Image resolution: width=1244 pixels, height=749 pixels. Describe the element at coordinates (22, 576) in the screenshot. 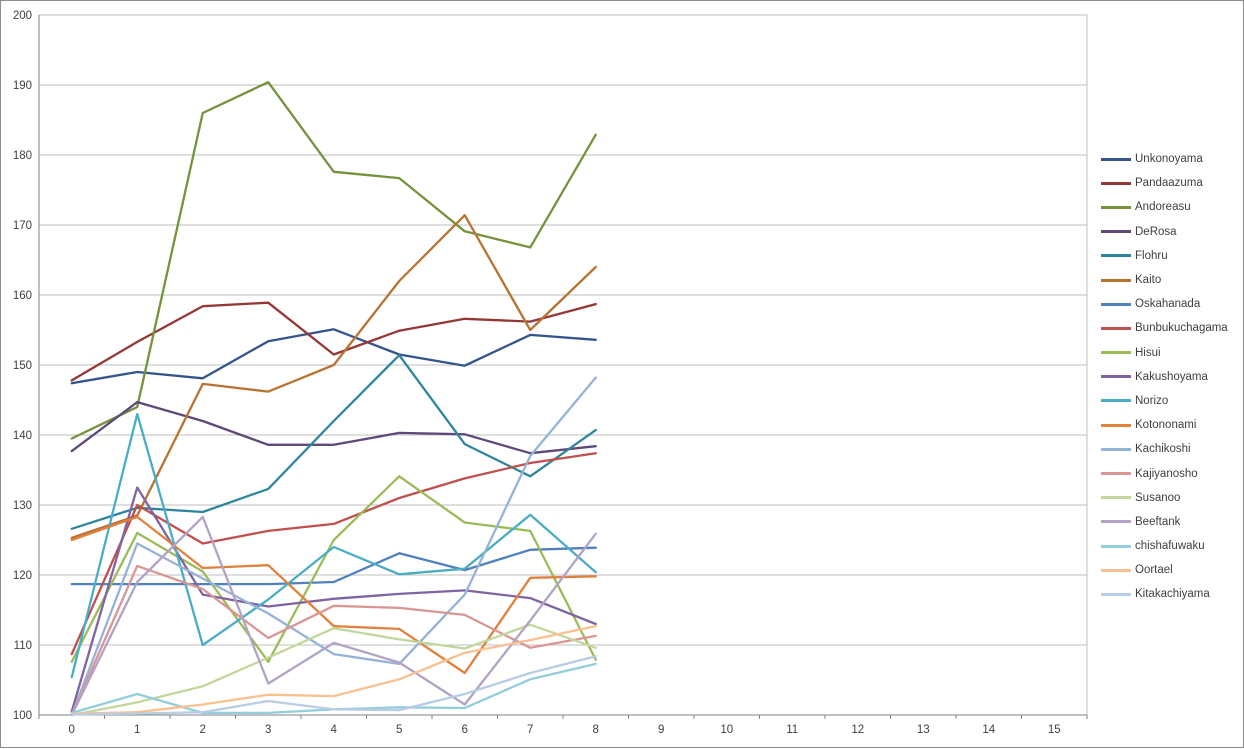

I see `y-axis-label: 120` at that location.